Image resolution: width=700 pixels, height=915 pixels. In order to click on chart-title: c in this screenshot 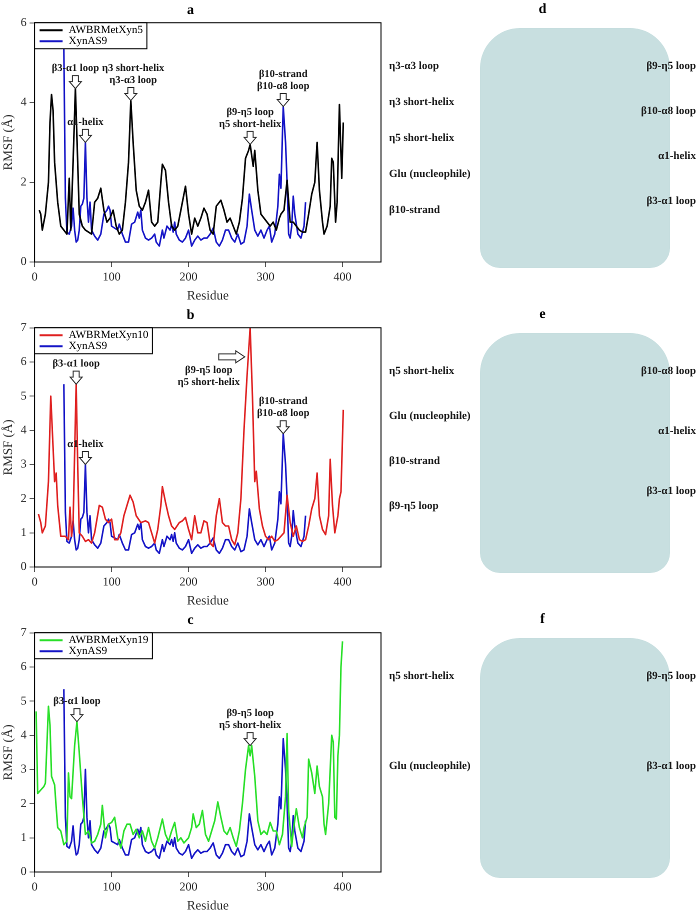, I will do `click(190, 620)`.